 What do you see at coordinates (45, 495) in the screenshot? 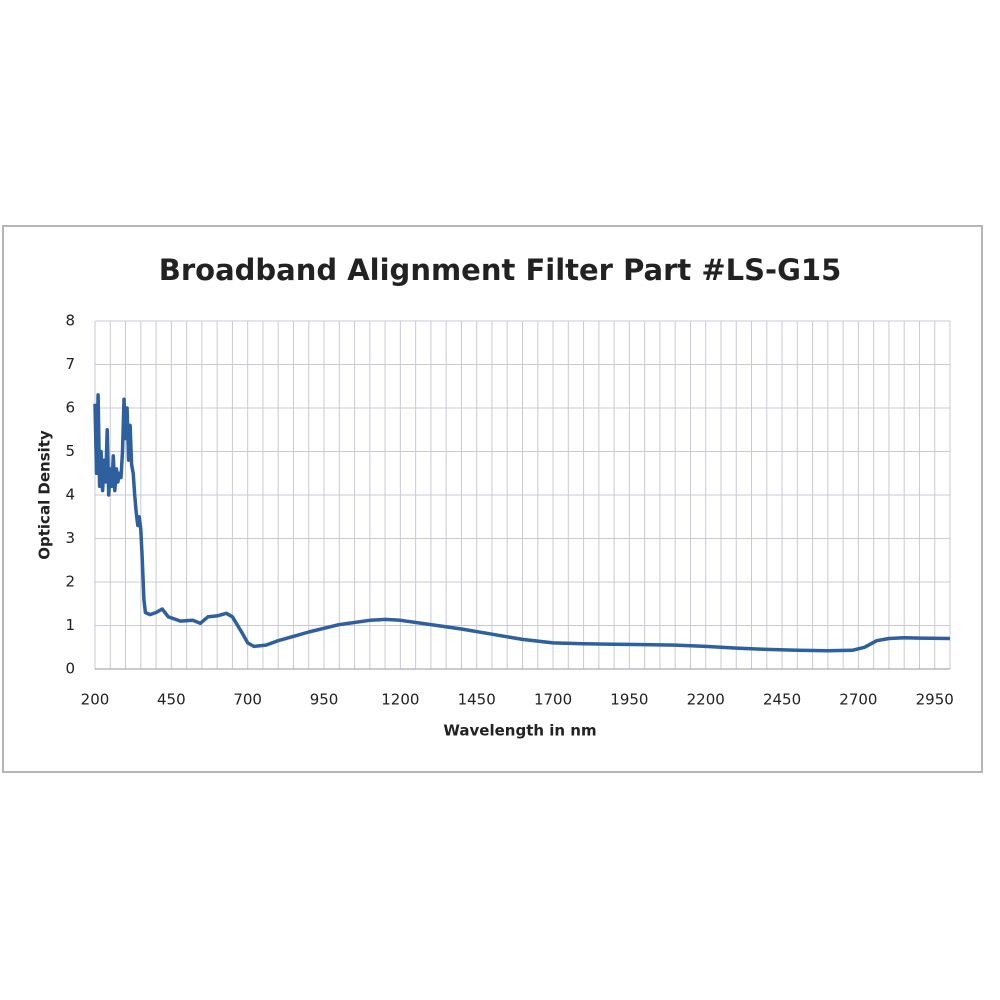
I see `y-axis-label: Optical Density` at bounding box center [45, 495].